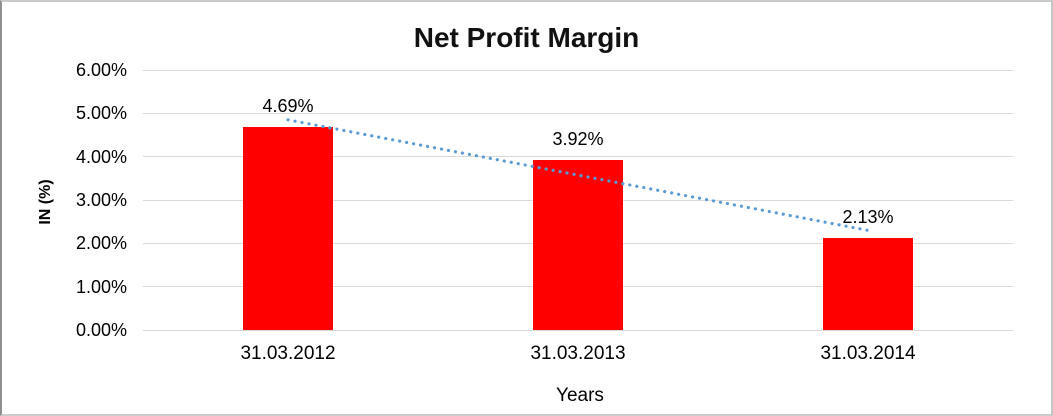  What do you see at coordinates (101, 243) in the screenshot?
I see `y-axis-tick-label: 2.00%` at bounding box center [101, 243].